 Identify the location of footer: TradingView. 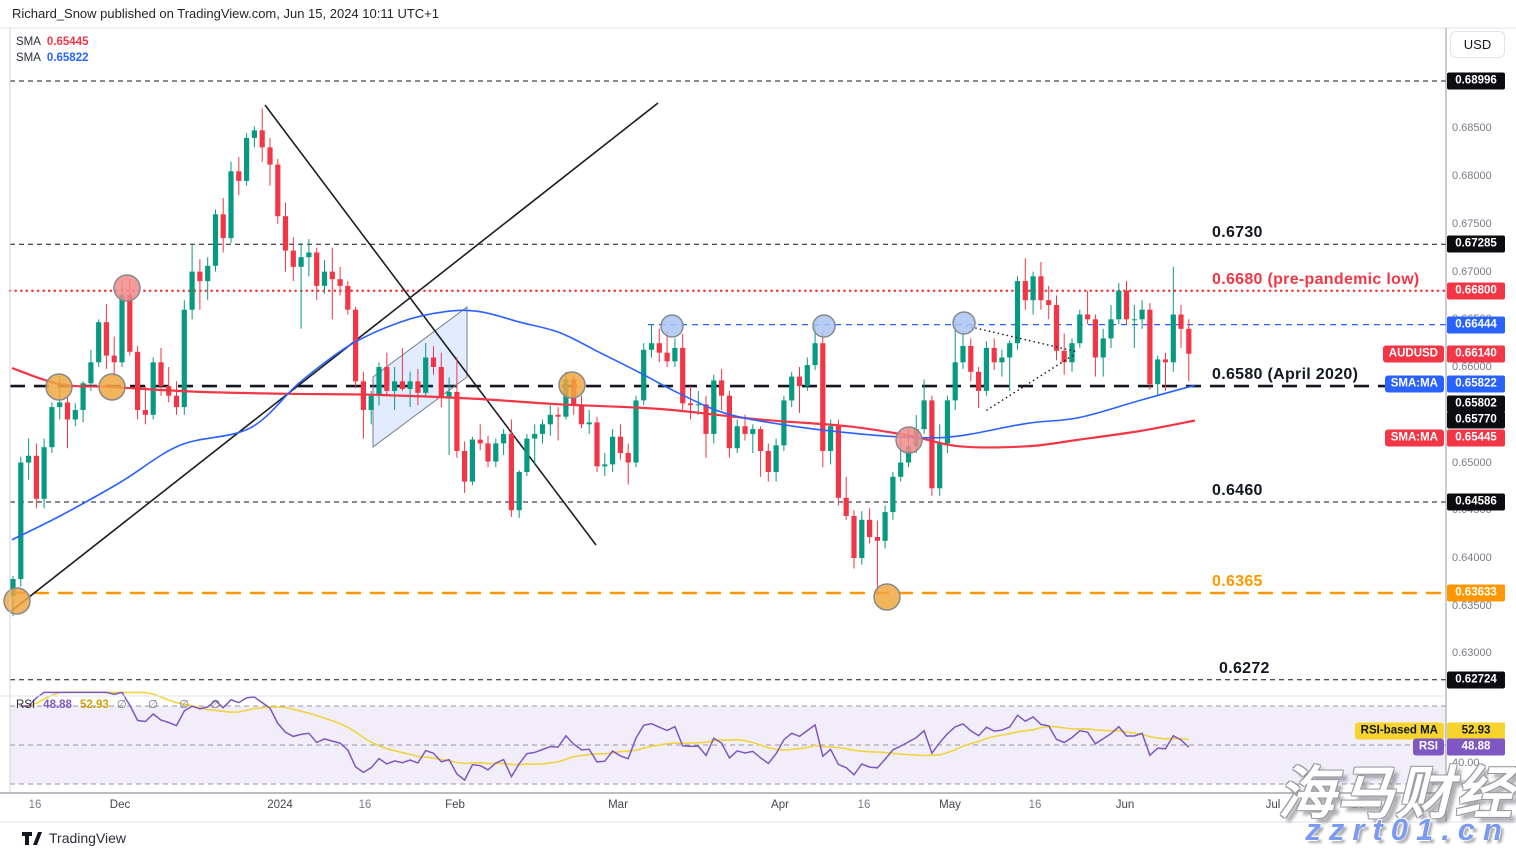
(74, 838).